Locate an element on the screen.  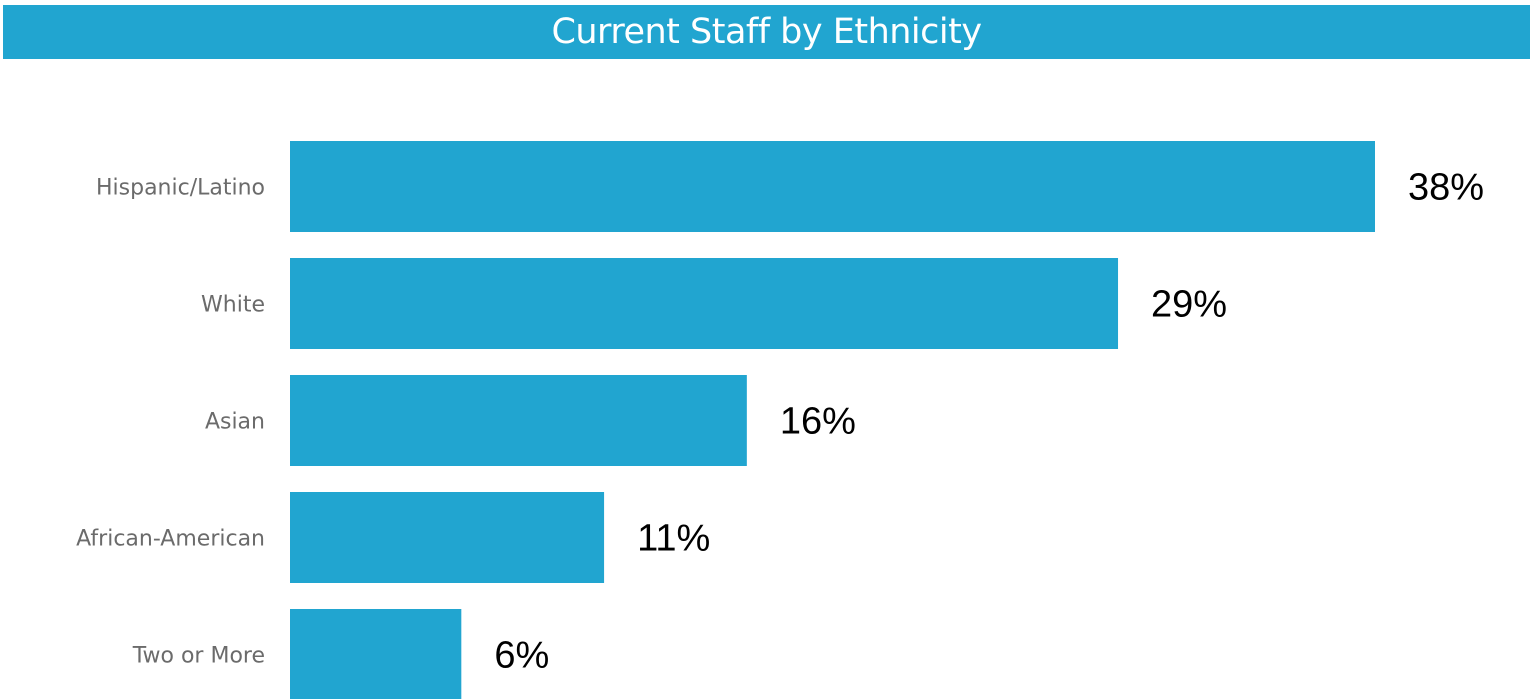
bar-white is located at coordinates (704, 303).